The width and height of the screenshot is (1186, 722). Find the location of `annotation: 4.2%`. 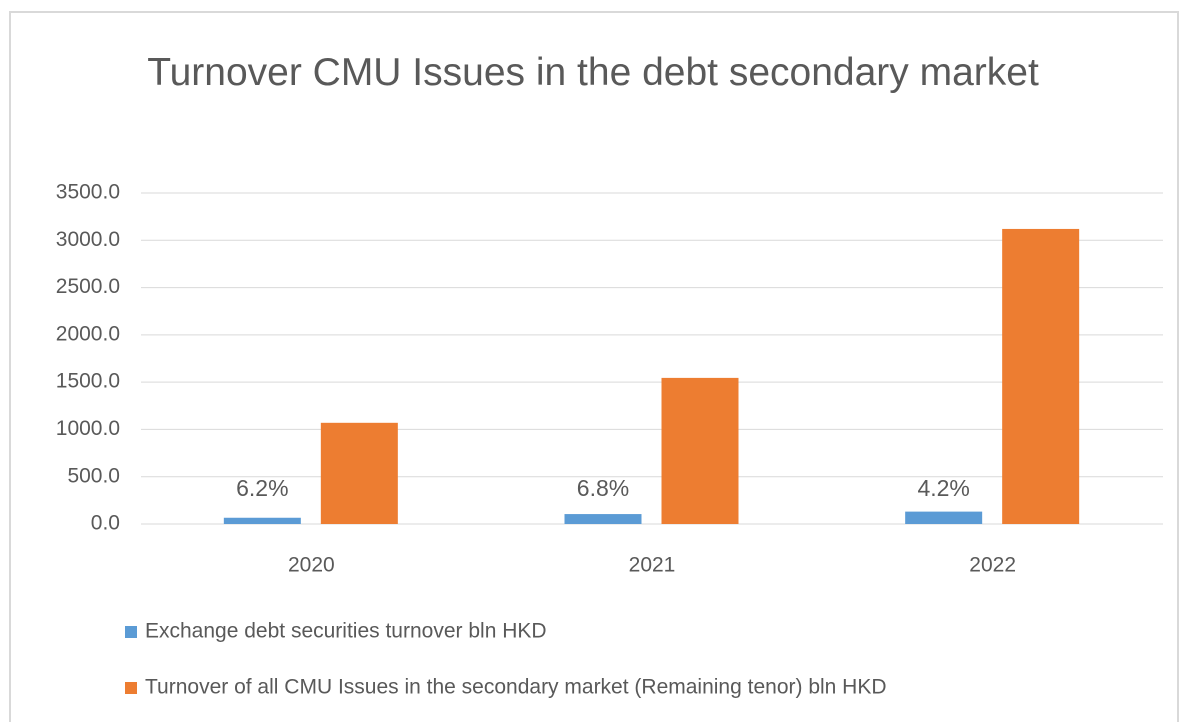

annotation: 4.2% is located at coordinates (943, 488).